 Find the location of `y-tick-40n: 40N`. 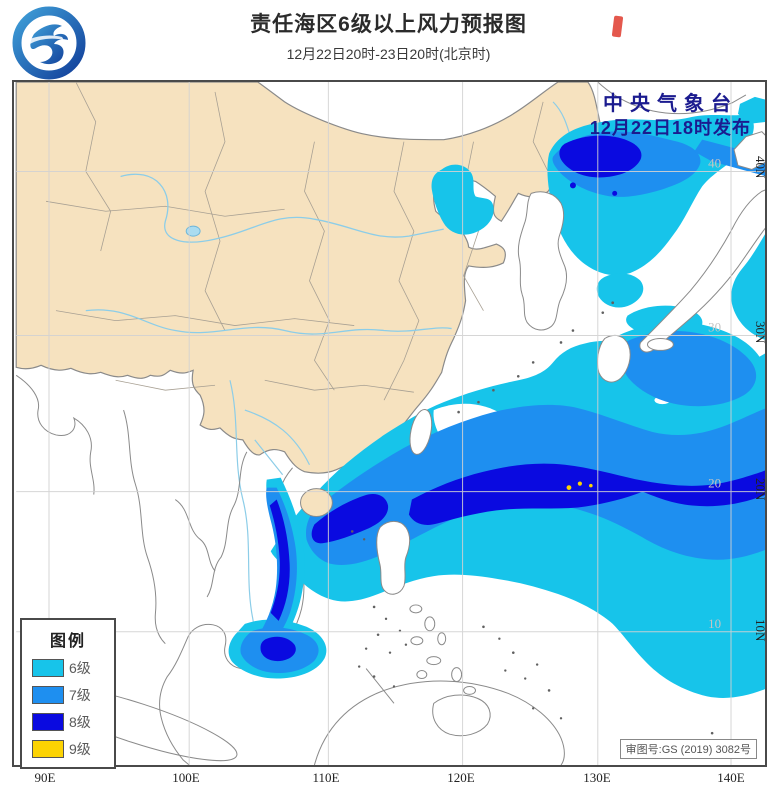

y-tick-40n: 40N is located at coordinates (760, 167).